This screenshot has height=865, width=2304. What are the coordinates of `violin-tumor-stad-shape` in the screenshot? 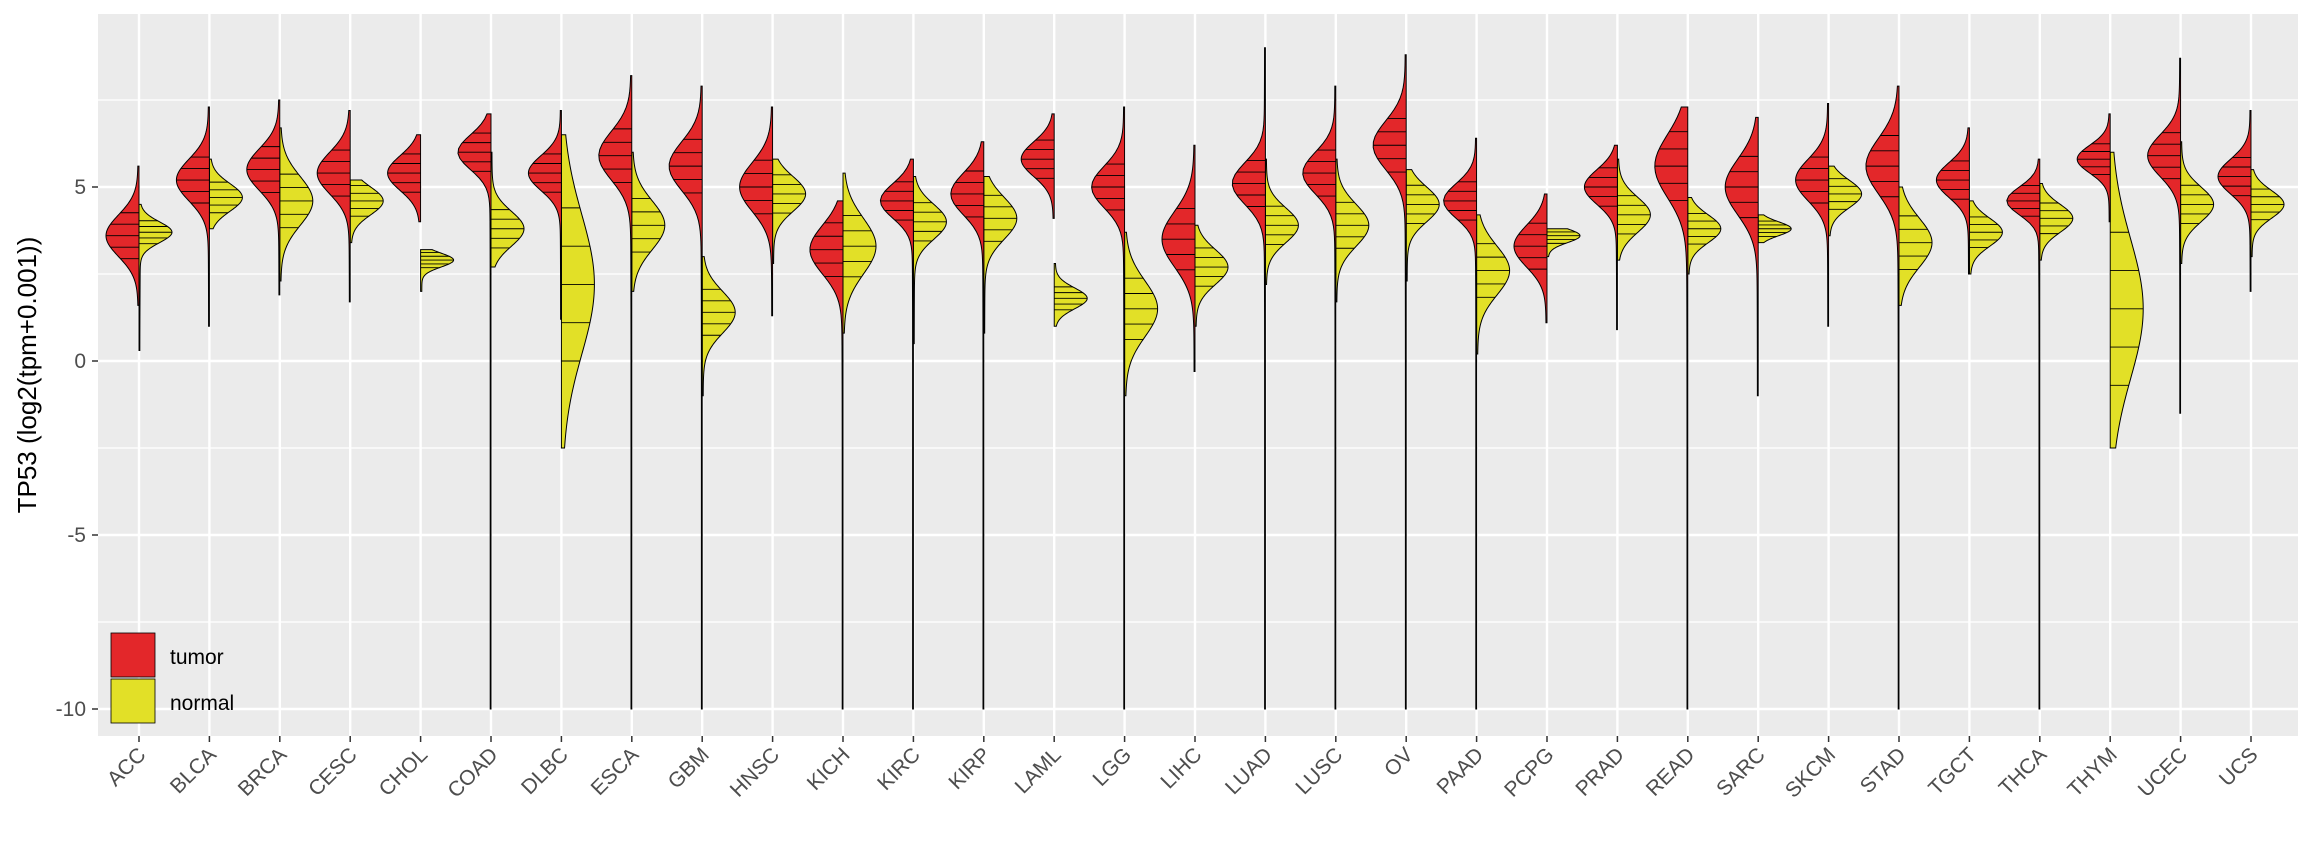 It's located at (1882, 397).